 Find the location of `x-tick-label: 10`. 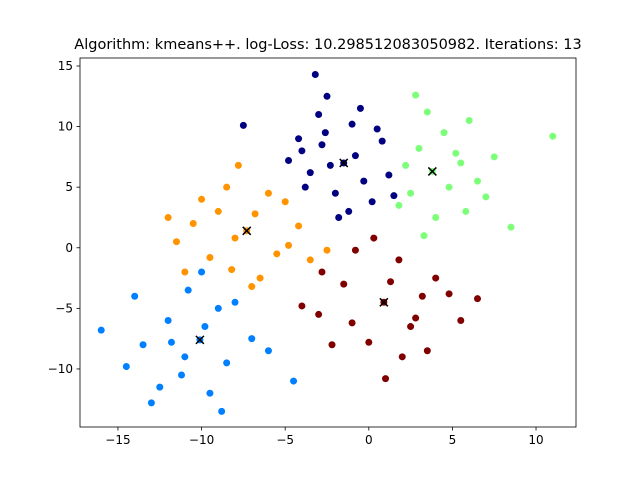

x-tick-label: 10 is located at coordinates (535, 440).